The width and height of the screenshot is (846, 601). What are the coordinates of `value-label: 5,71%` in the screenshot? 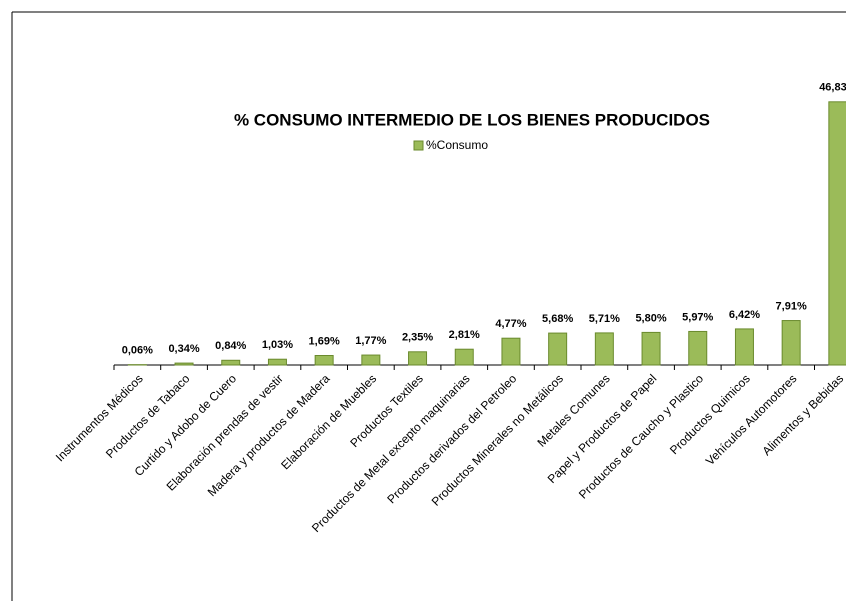 It's located at (604, 319).